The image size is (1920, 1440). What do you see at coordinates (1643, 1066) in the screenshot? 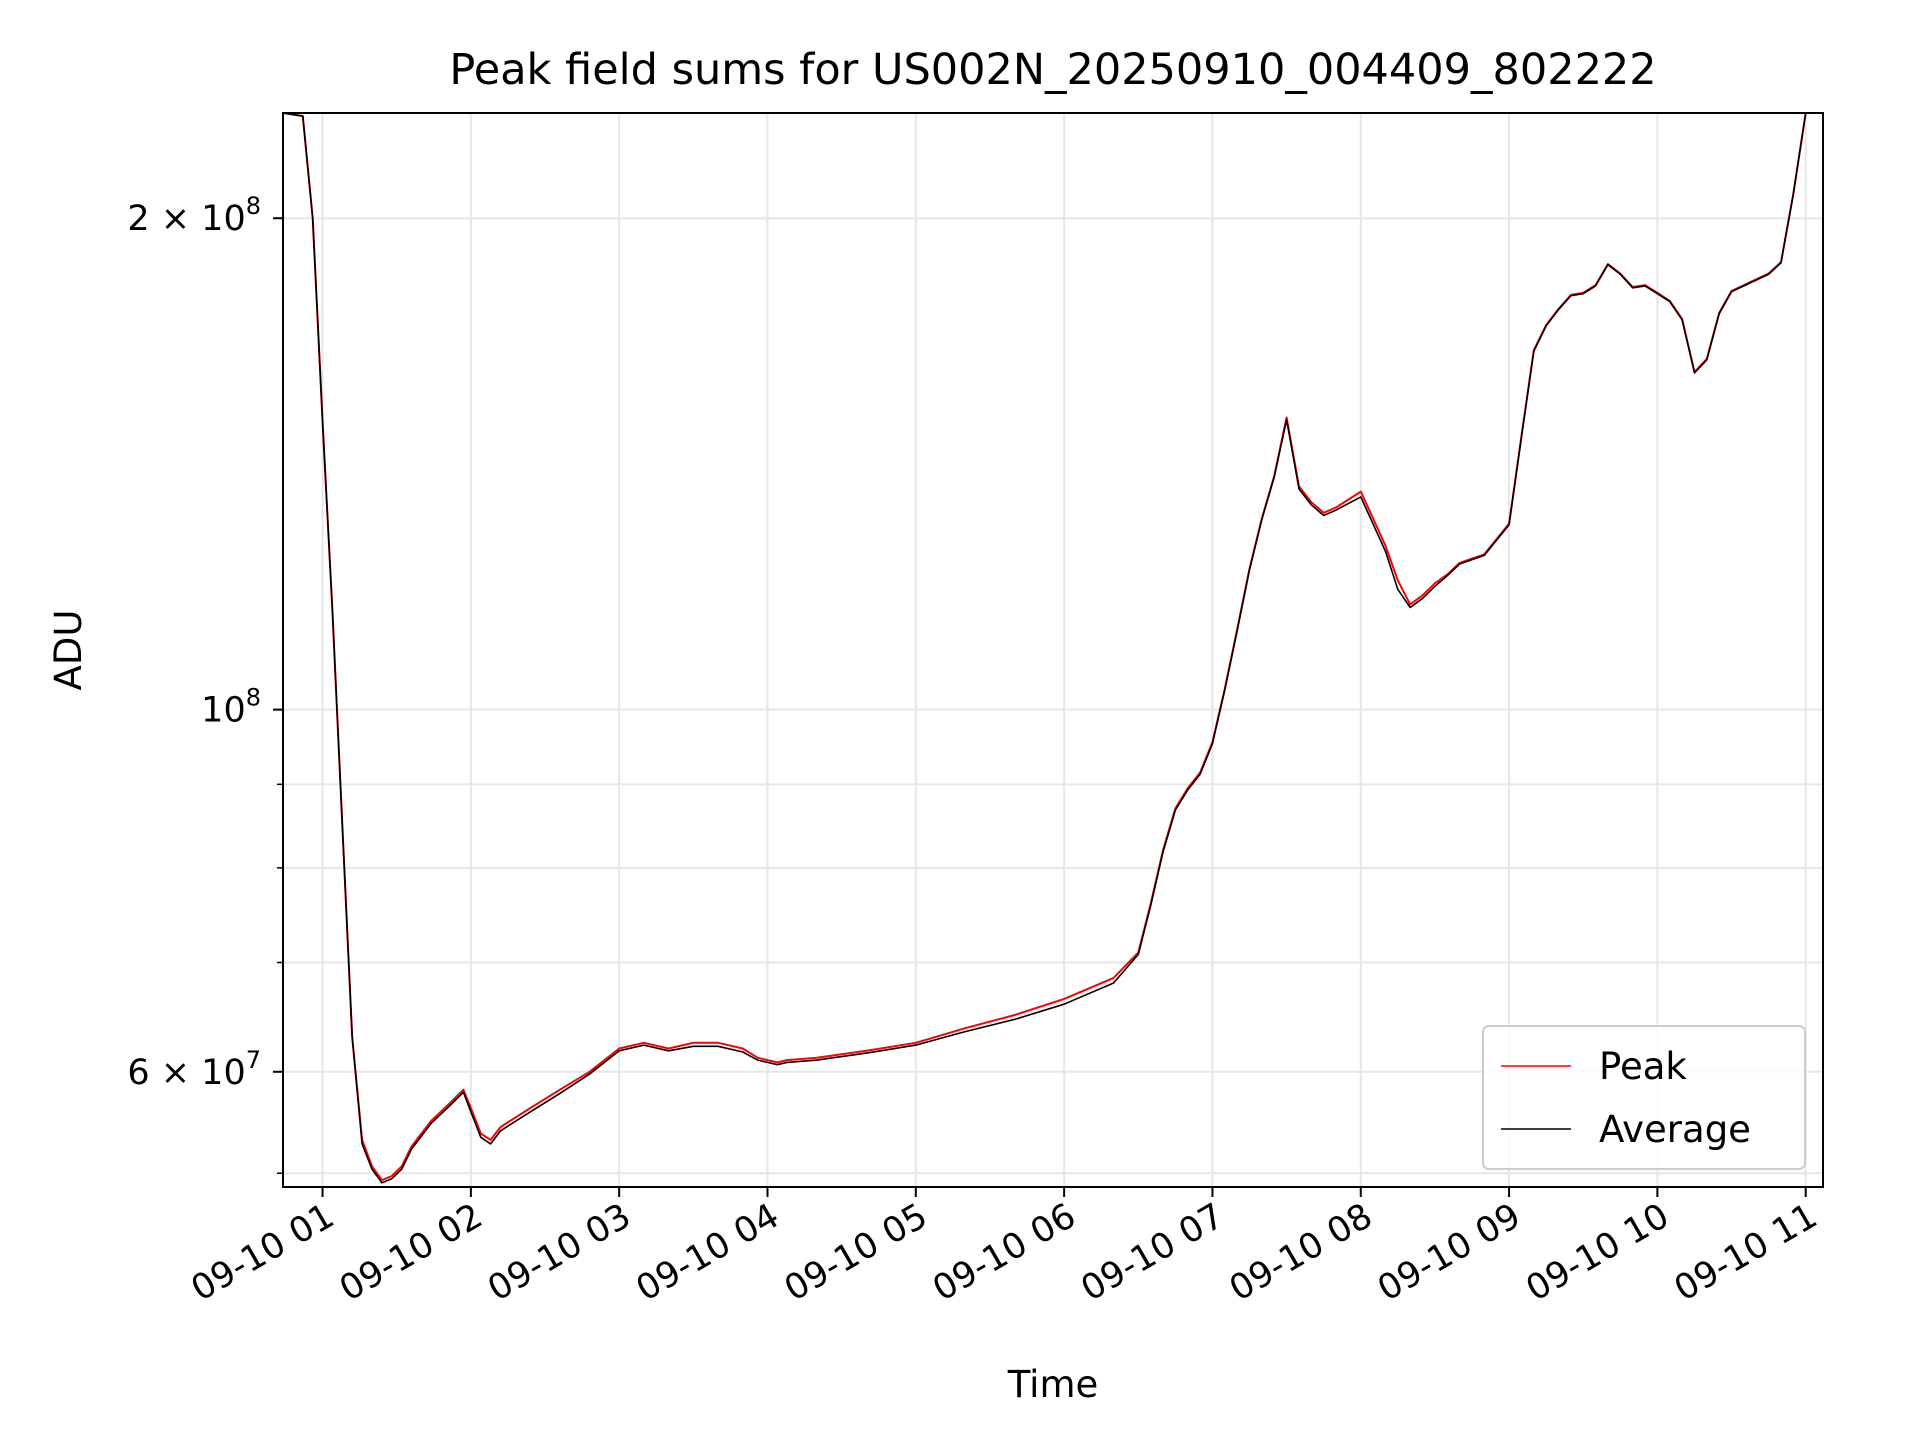
I see `legend-label-peak: Peak` at bounding box center [1643, 1066].